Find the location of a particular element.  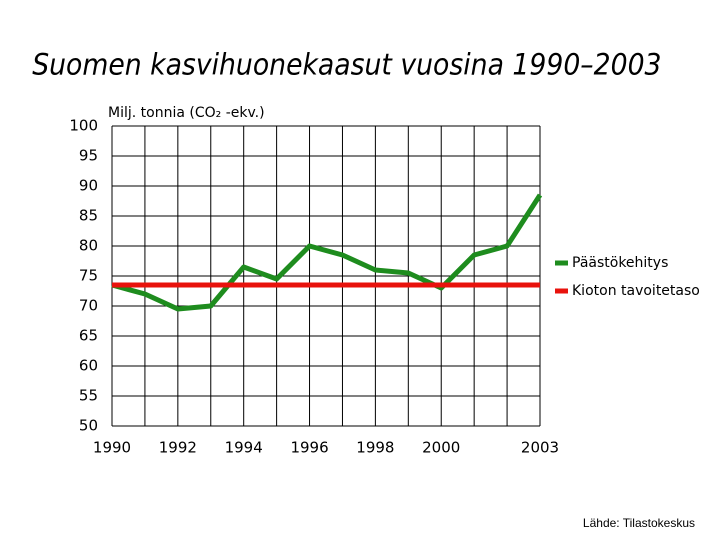

legend-label: Päästökehitys is located at coordinates (620, 263).